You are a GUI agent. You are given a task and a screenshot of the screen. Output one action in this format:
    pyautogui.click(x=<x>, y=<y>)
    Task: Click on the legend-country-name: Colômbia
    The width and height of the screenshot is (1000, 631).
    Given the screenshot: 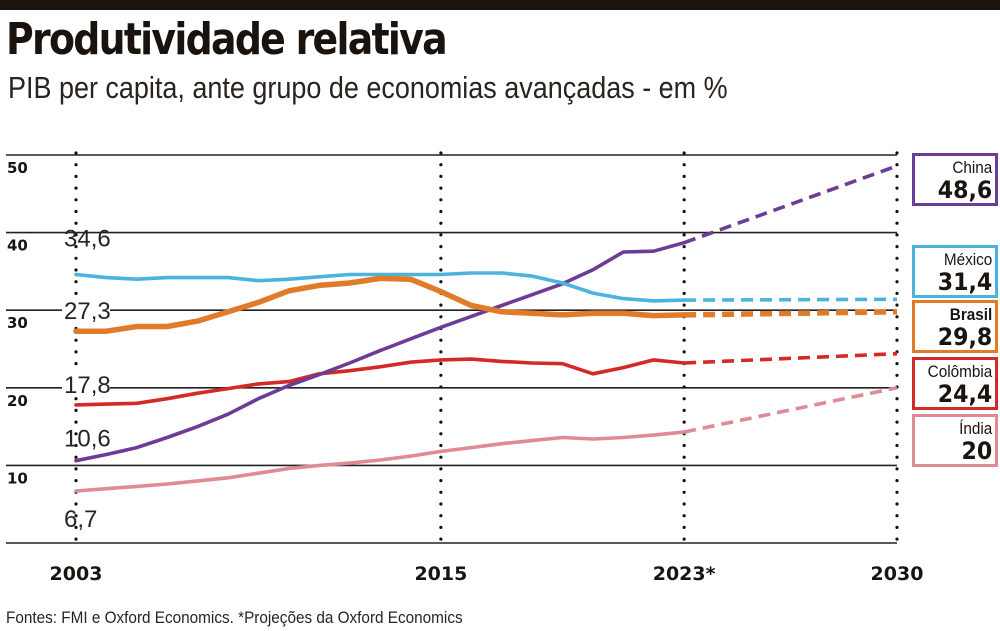 What is the action you would take?
    pyautogui.click(x=960, y=371)
    